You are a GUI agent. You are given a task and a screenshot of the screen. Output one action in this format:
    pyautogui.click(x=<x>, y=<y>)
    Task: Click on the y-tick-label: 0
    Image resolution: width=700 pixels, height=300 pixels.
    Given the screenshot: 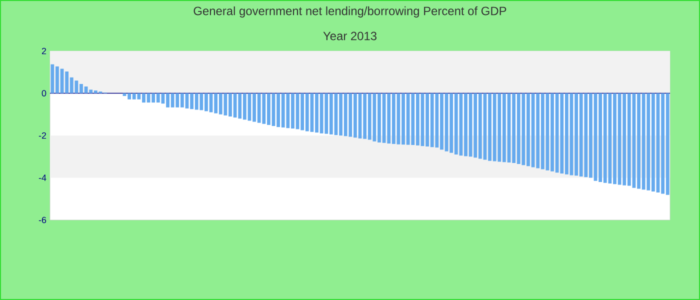 What is the action you would take?
    pyautogui.click(x=44, y=93)
    